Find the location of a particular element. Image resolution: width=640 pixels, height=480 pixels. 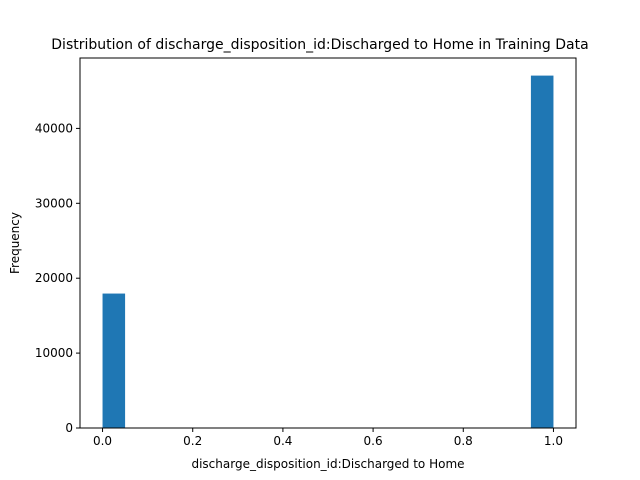

y-axis-ticks: 0 10000 20000 30000 40000 is located at coordinates (57, 278).